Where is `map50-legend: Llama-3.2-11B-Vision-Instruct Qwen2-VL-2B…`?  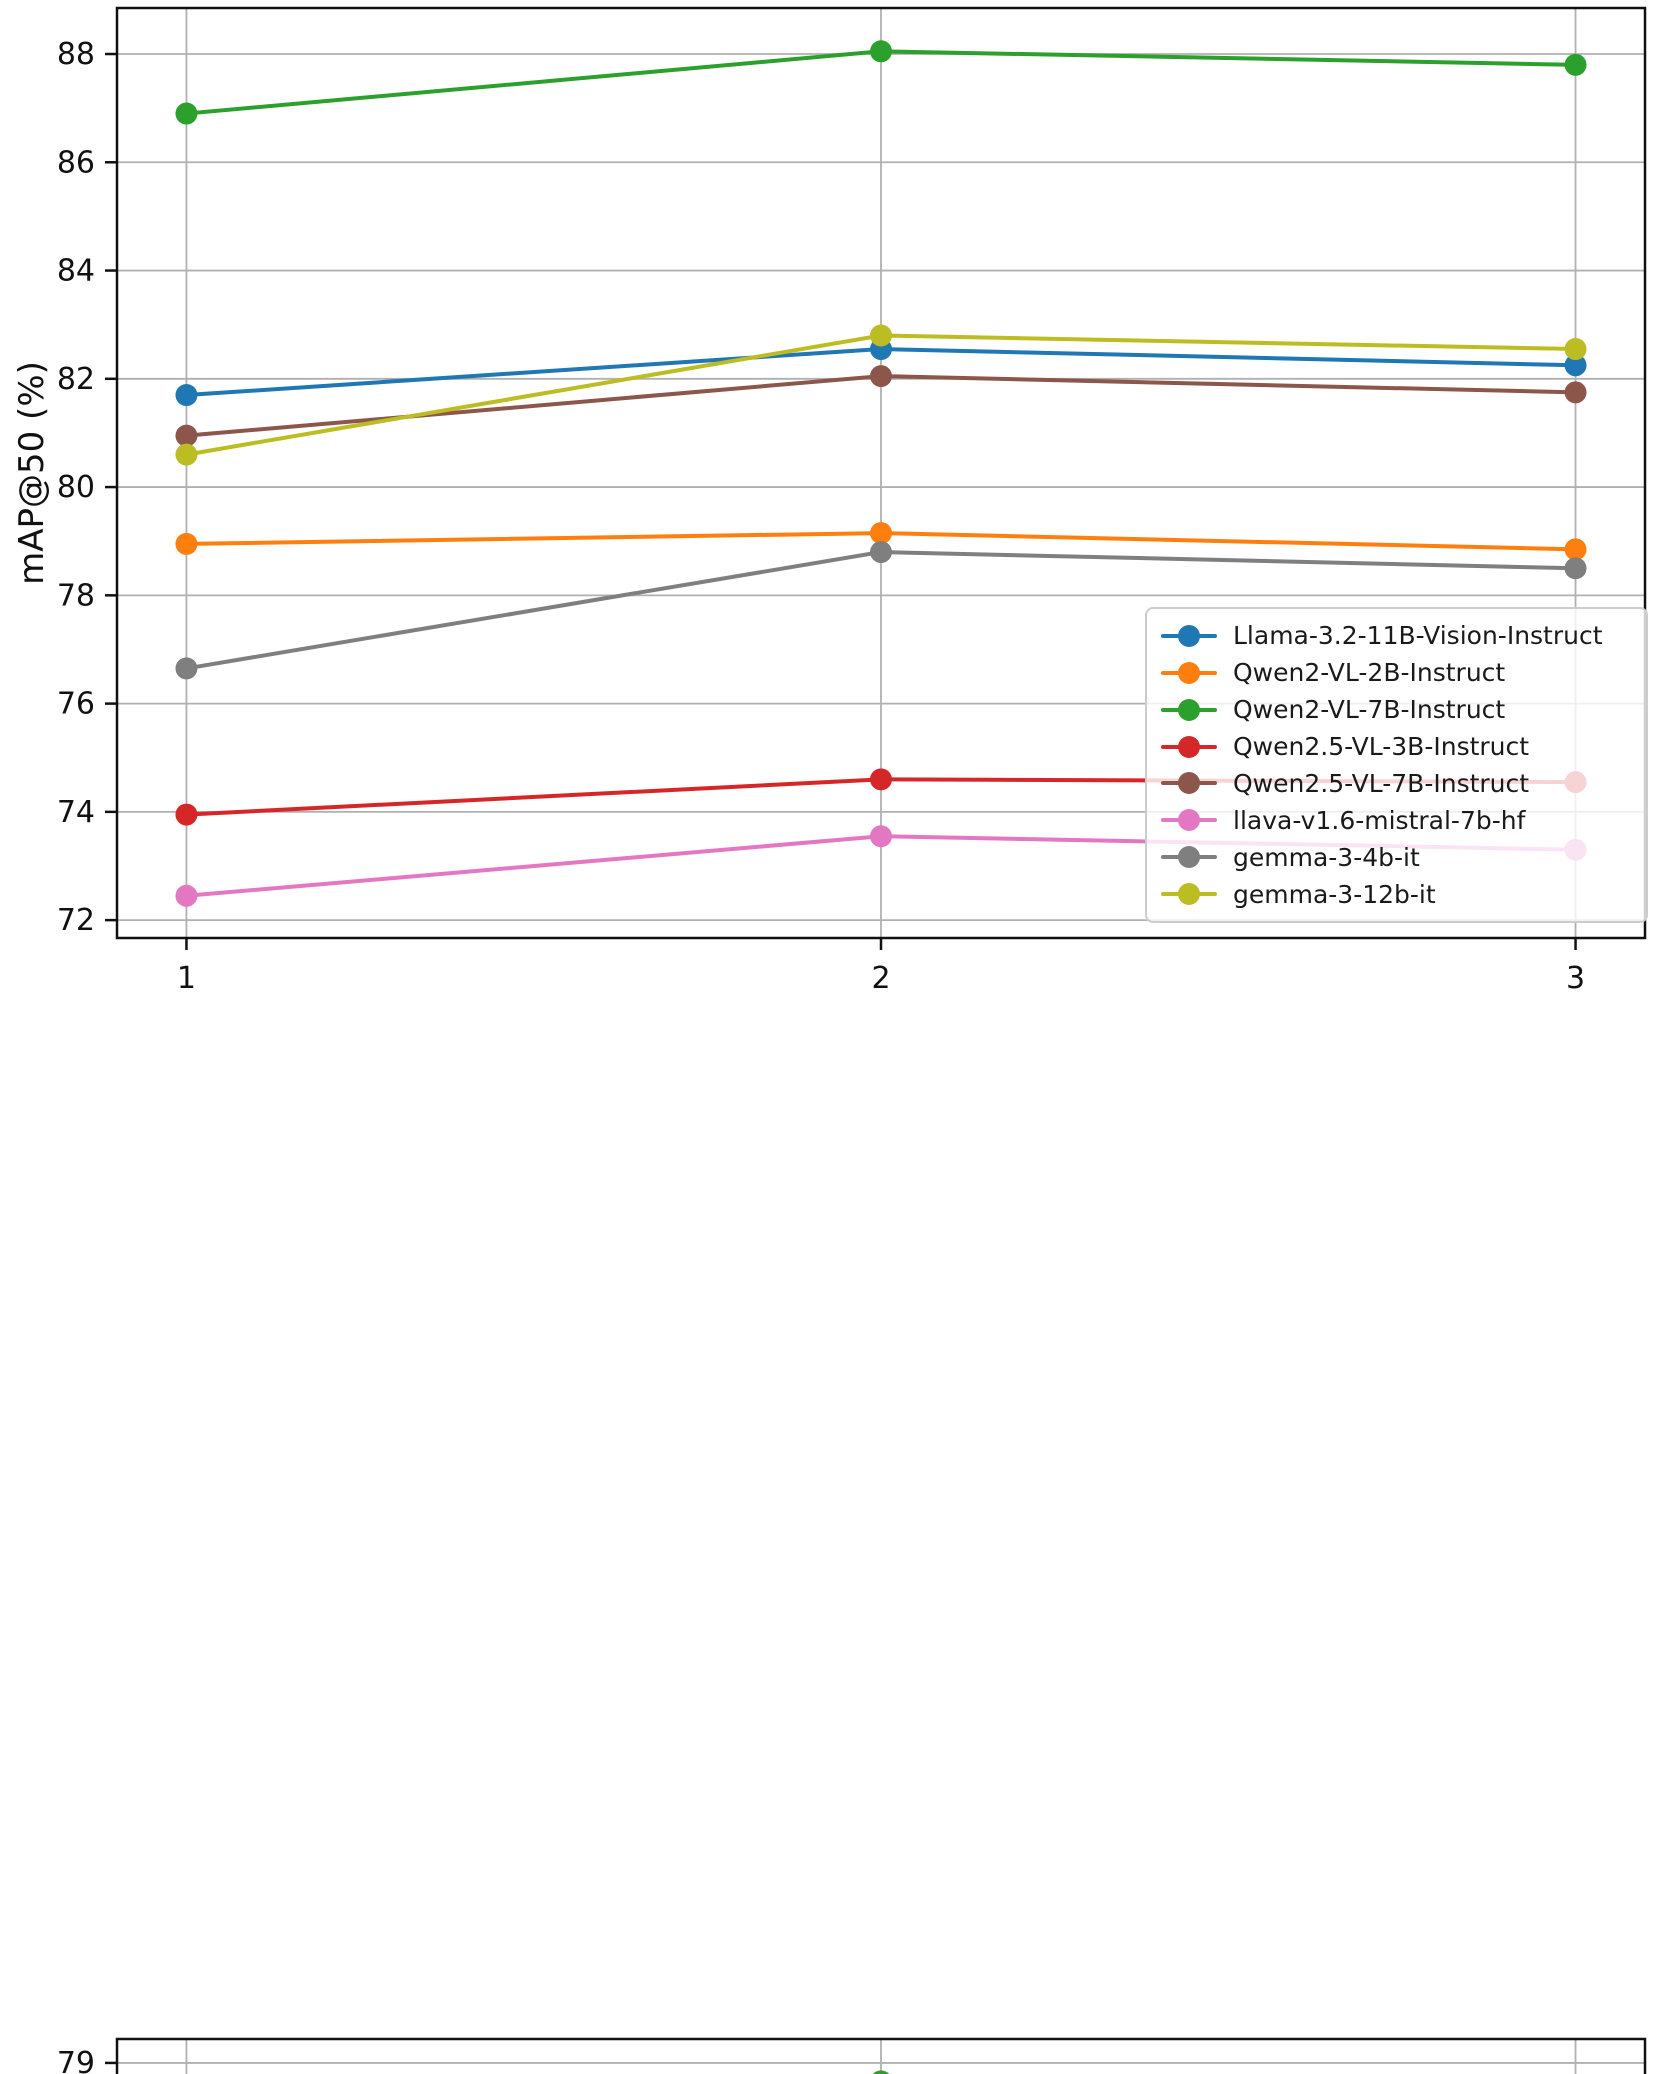
map50-legend: Llama-3.2-11B-Vision-Instruct Qwen2-VL-2B… is located at coordinates (1396, 765).